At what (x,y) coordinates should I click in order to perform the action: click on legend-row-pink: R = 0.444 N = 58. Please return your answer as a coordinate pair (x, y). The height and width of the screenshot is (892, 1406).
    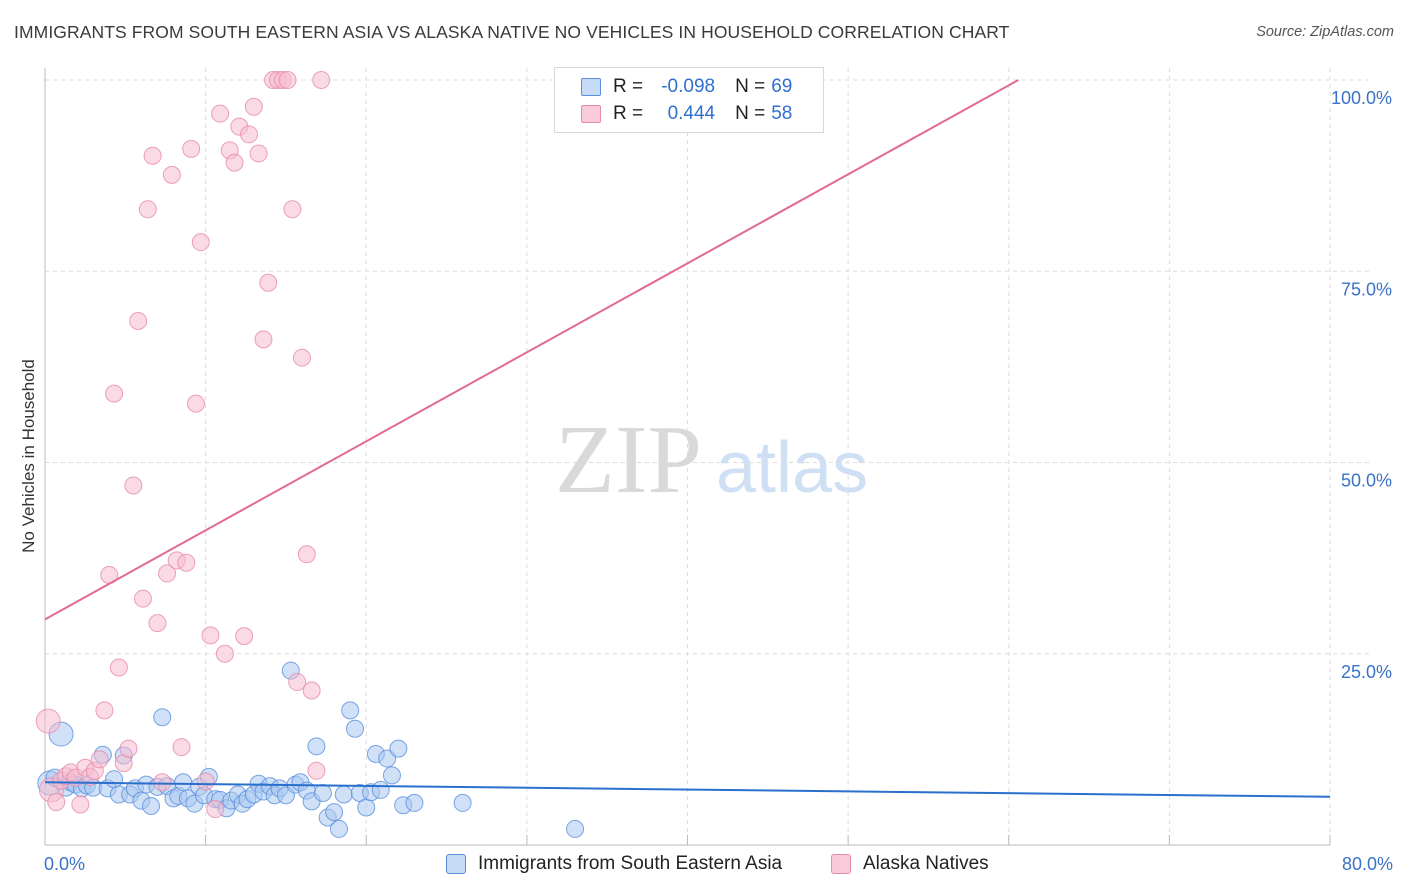
    Looking at the image, I should click on (686, 114).